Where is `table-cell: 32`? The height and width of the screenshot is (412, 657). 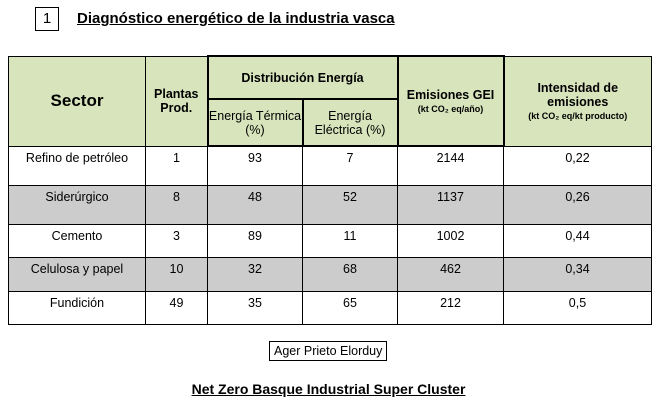 table-cell: 32 is located at coordinates (255, 274).